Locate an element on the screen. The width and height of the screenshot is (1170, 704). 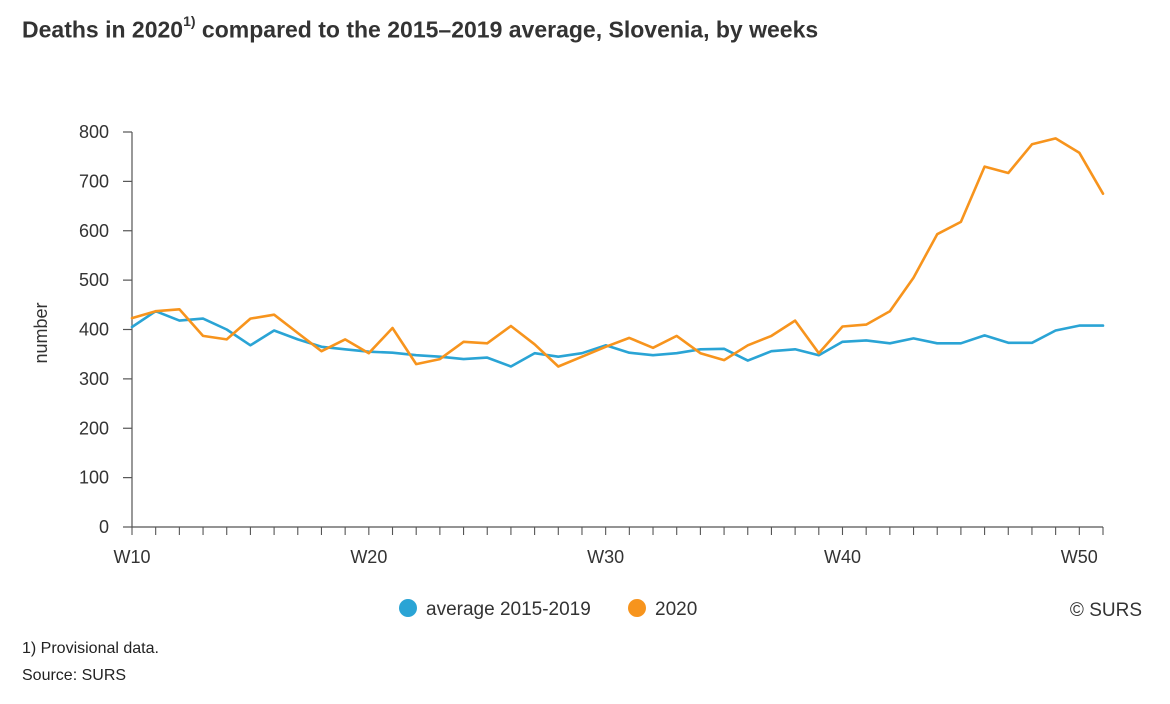
legend-marker-2020 is located at coordinates (637, 608).